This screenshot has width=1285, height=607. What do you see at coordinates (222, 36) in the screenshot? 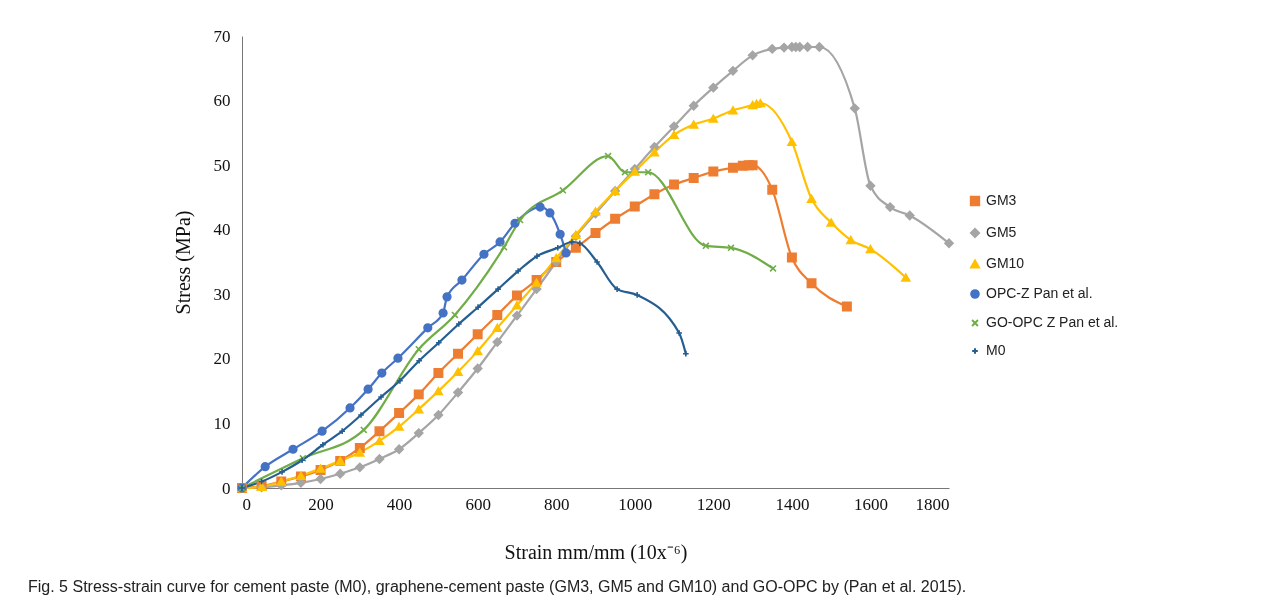
I see `y-tick-label: 70` at bounding box center [222, 36].